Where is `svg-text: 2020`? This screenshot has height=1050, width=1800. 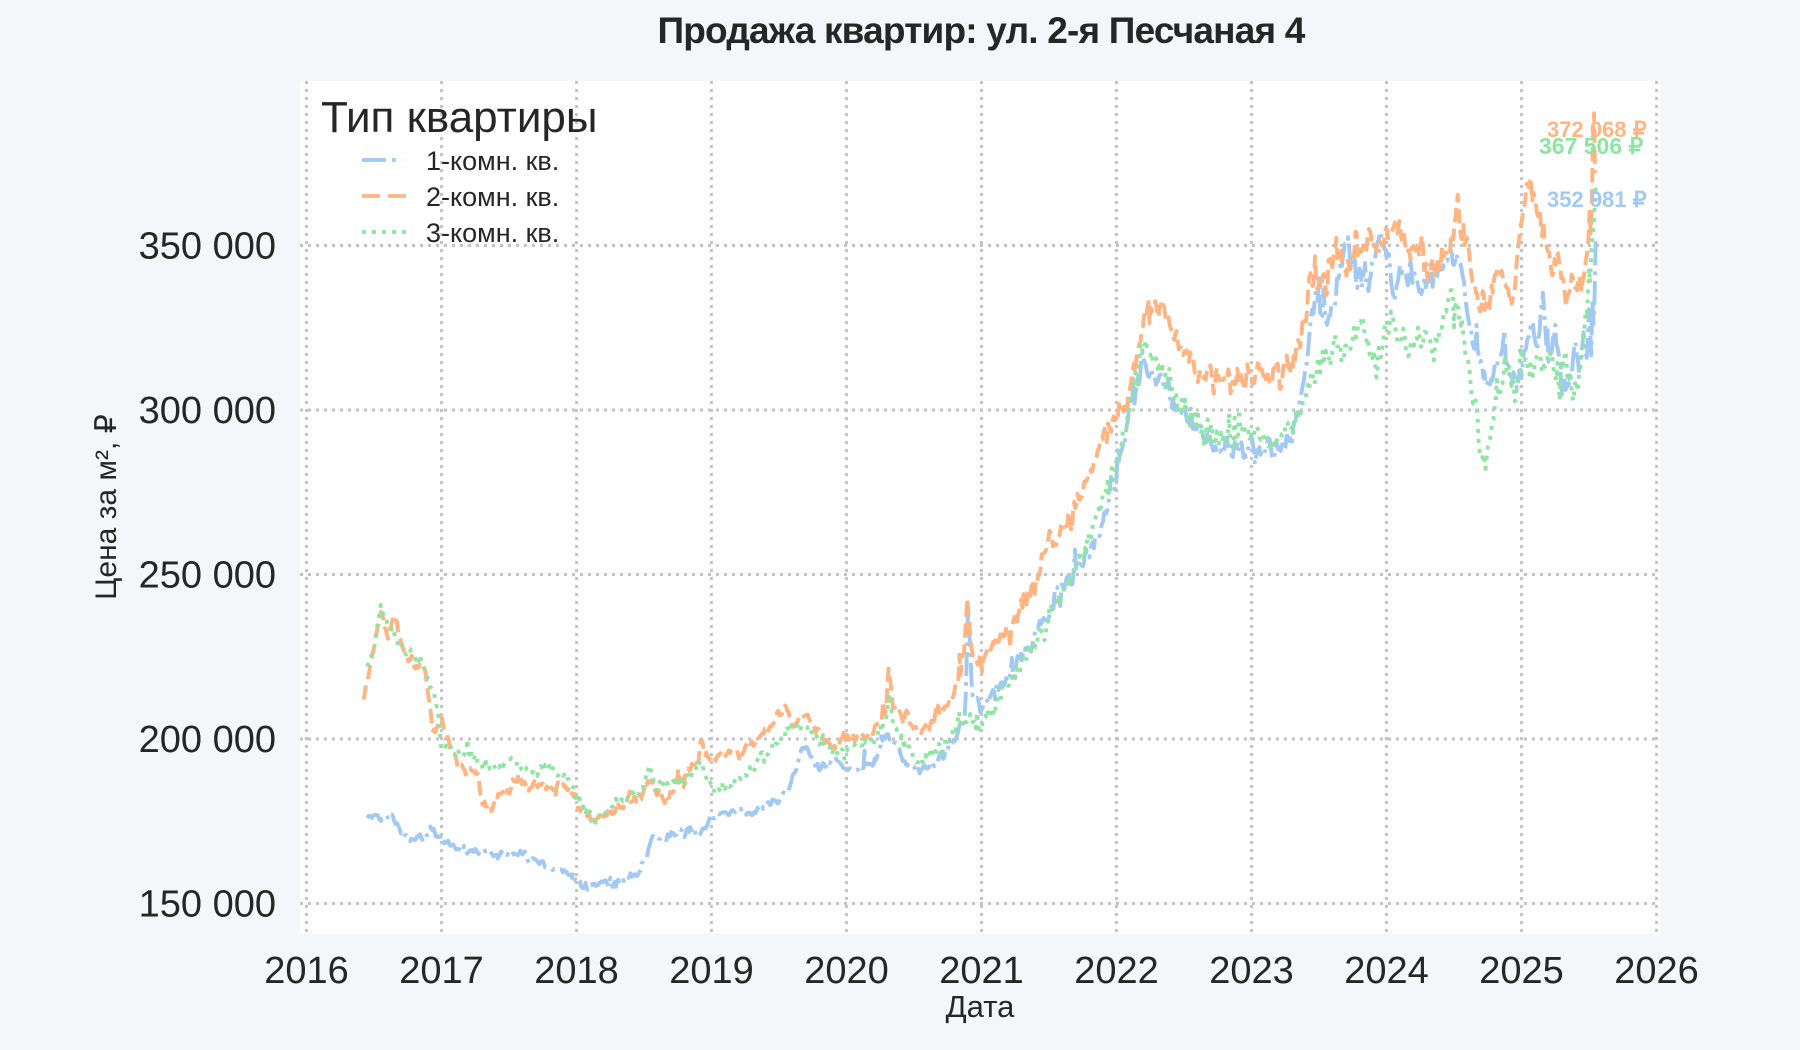
svg-text: 2020 is located at coordinates (846, 971).